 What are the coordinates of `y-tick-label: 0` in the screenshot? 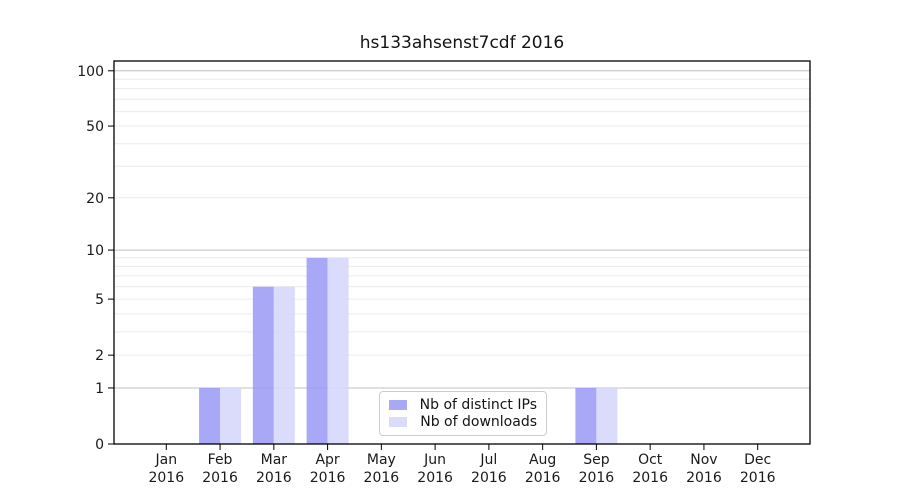 It's located at (99, 445).